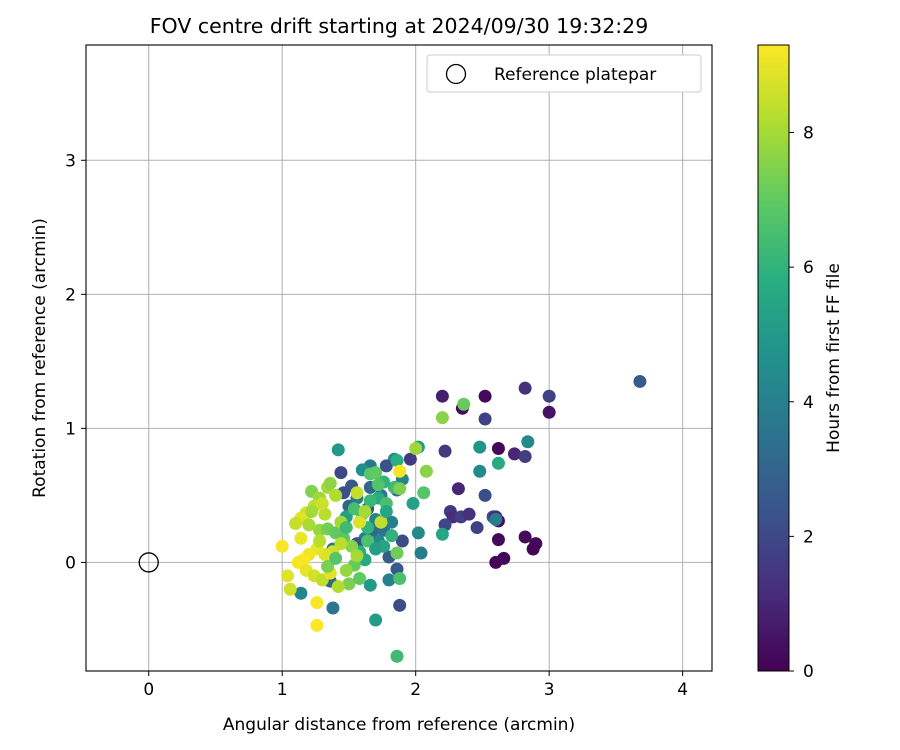 This screenshot has height=750, width=900. I want to click on y-tick-label: 1, so click(70, 429).